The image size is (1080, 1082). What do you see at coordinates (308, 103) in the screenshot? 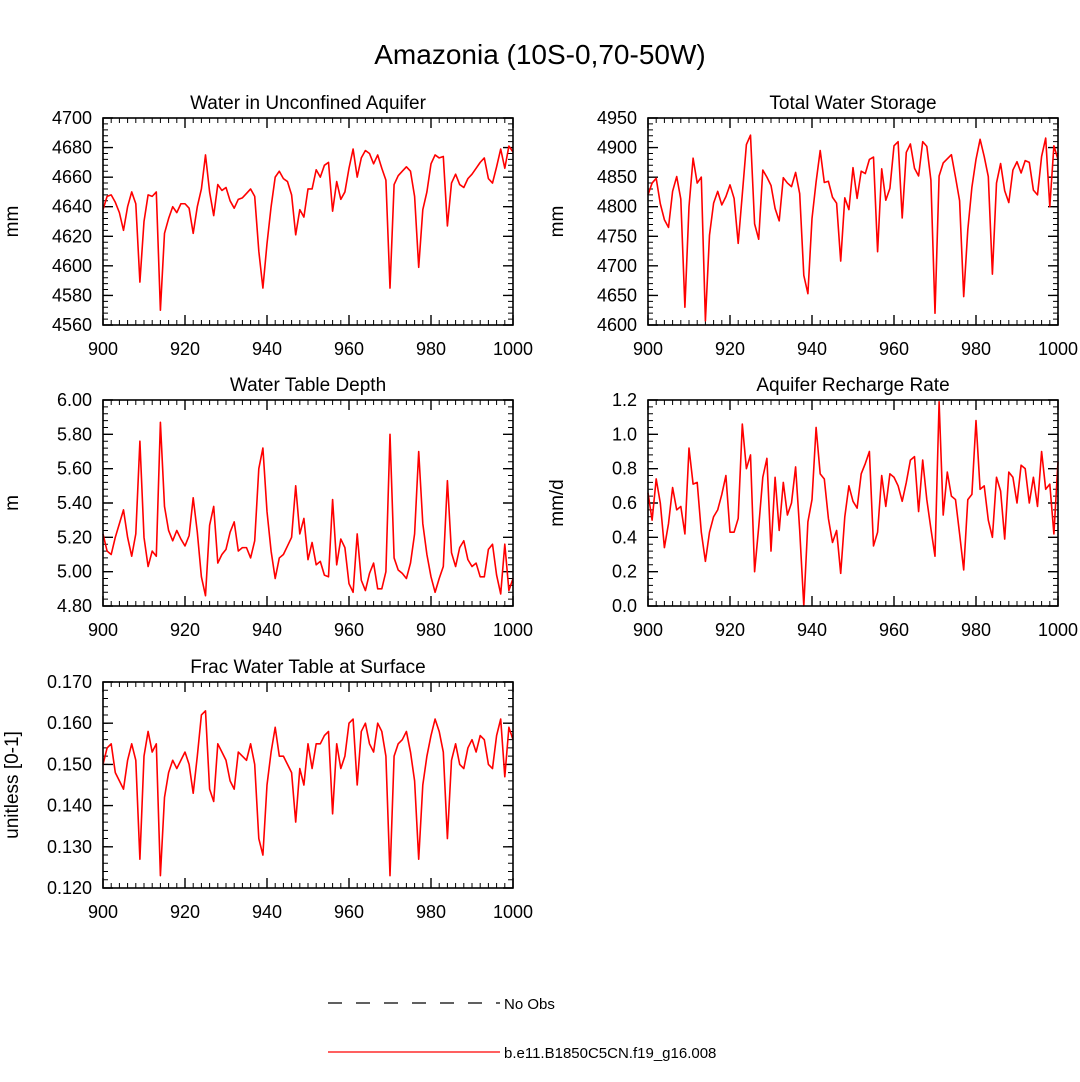
I see `chart-title: Water in Unconfined Aquifer` at bounding box center [308, 103].